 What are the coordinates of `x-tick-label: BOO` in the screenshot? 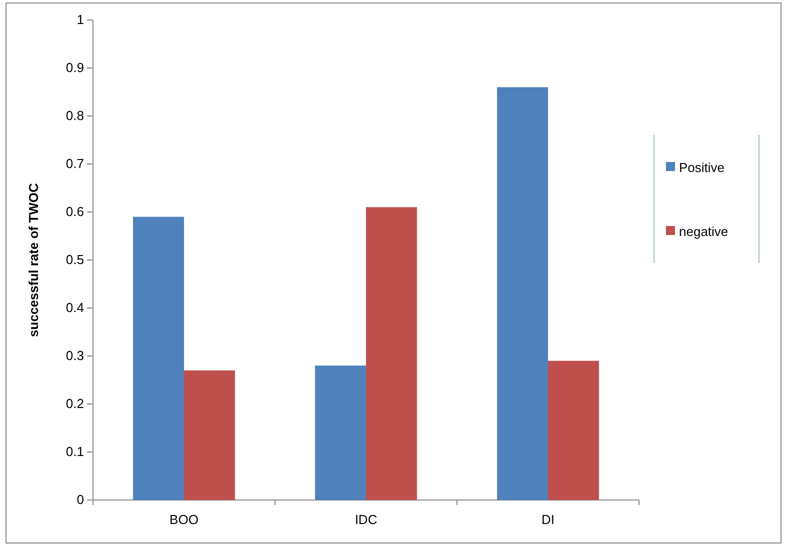 It's located at (184, 519).